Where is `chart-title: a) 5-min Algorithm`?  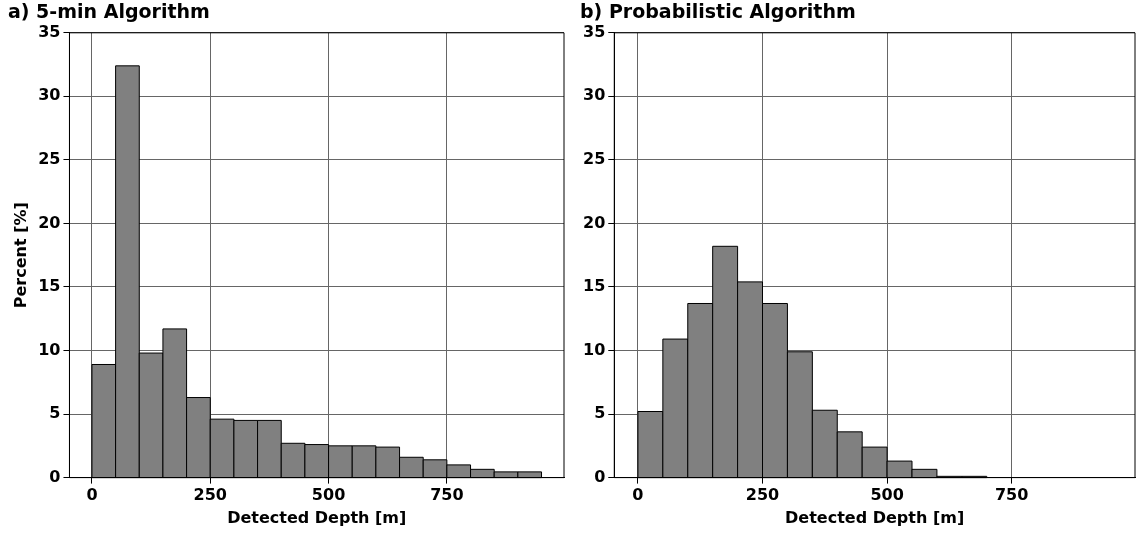 chart-title: a) 5-min Algorithm is located at coordinates (109, 11).